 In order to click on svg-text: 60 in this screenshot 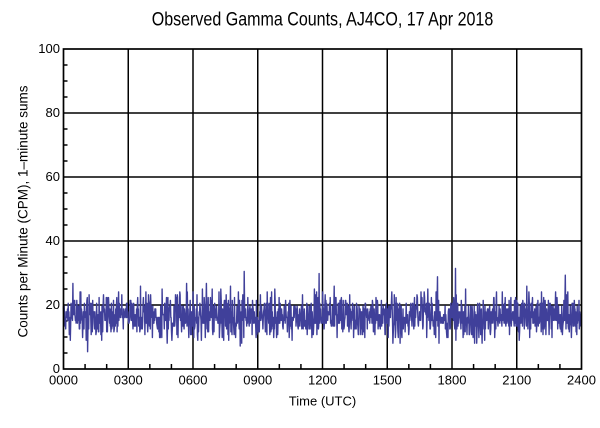, I will do `click(53, 176)`.